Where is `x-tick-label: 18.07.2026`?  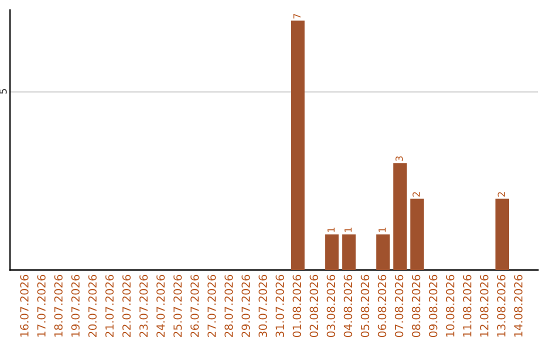 x-tick-label: 18.07.2026 is located at coordinates (58, 305).